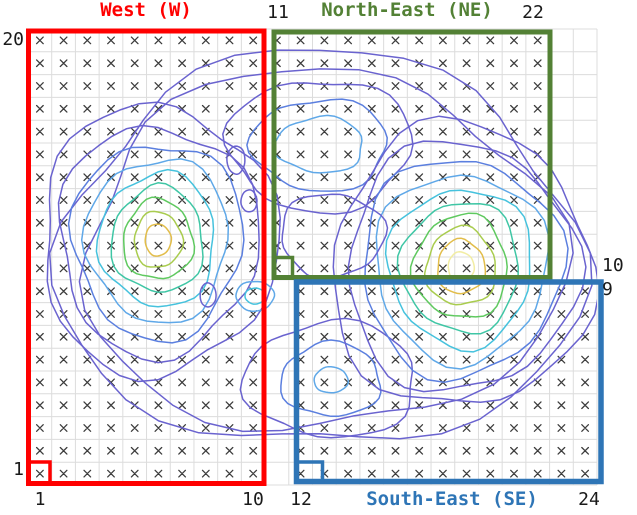 This screenshot has height=515, width=637. Describe the element at coordinates (249, 201) in the screenshot. I see `contour-ring-small-blob-b` at that location.